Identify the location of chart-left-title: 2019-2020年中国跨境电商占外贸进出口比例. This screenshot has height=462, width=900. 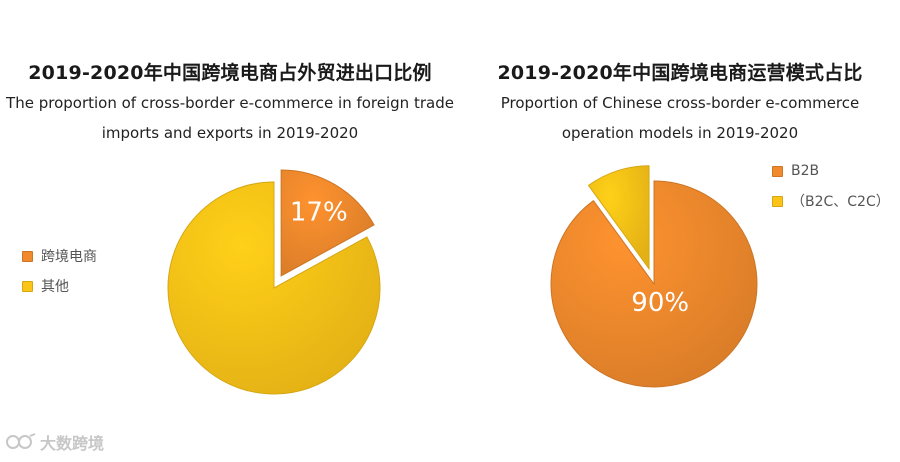
(230, 73).